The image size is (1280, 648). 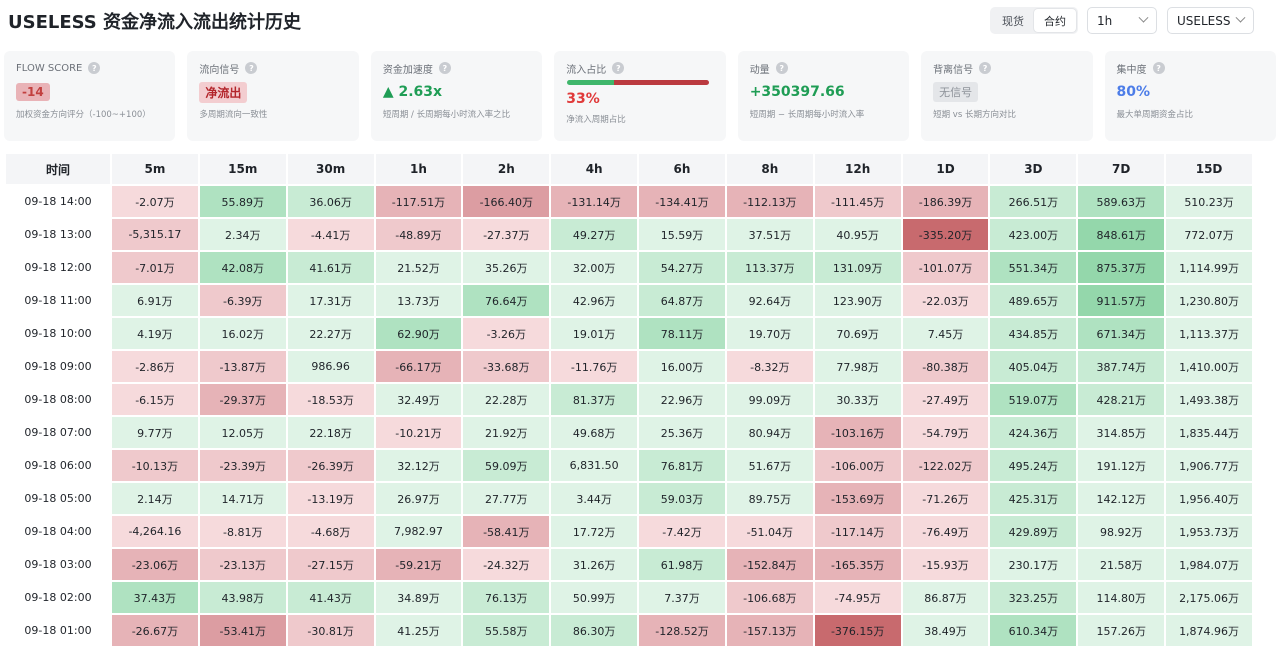 I want to click on flow-cell: 6.91万, so click(x=155, y=300).